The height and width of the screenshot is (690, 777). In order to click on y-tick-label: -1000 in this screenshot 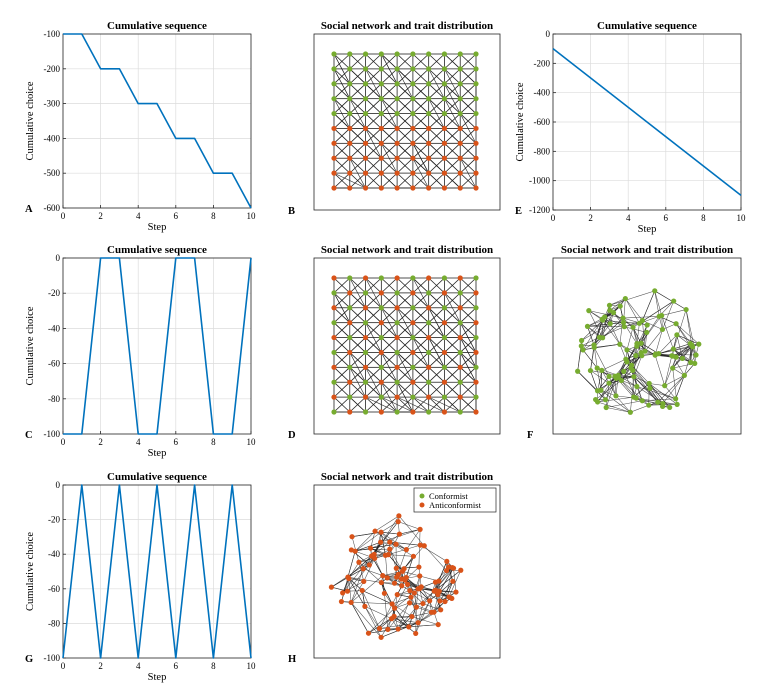, I will do `click(539, 181)`.